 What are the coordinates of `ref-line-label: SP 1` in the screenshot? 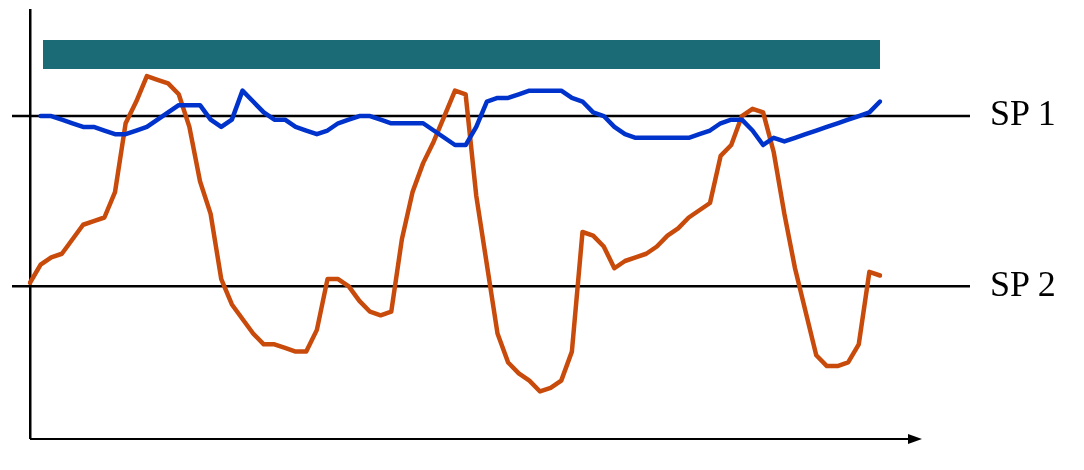 It's located at (1023, 113).